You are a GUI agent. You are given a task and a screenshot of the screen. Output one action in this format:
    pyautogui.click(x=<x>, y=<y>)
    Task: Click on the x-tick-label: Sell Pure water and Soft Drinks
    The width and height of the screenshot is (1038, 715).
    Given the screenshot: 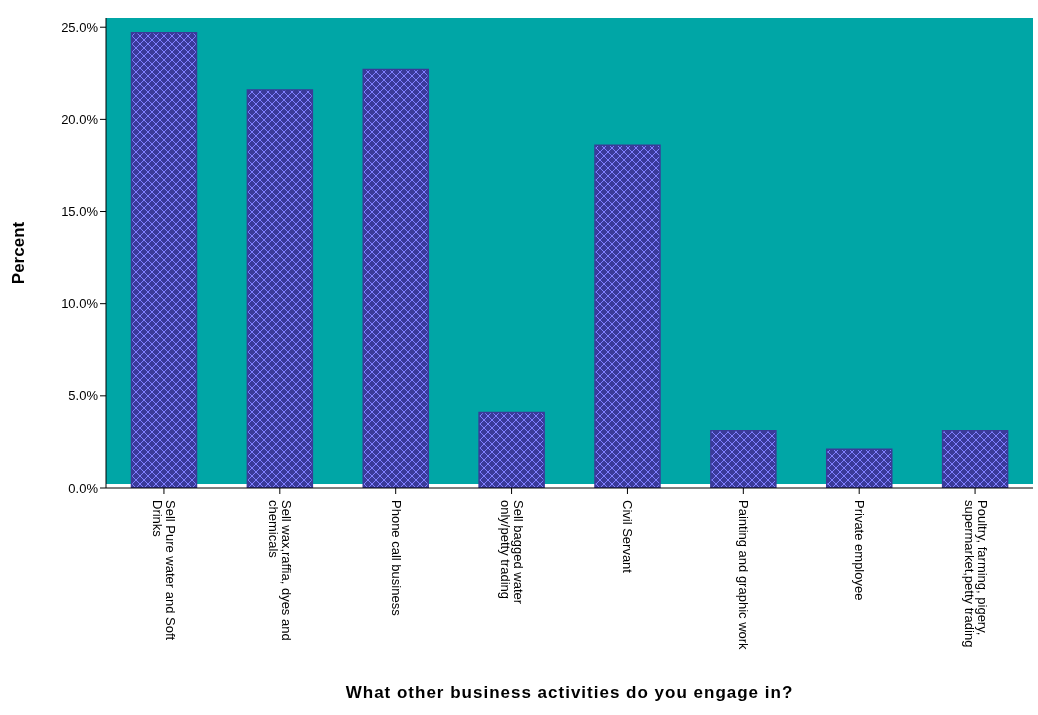 What is the action you would take?
    pyautogui.click(x=164, y=570)
    